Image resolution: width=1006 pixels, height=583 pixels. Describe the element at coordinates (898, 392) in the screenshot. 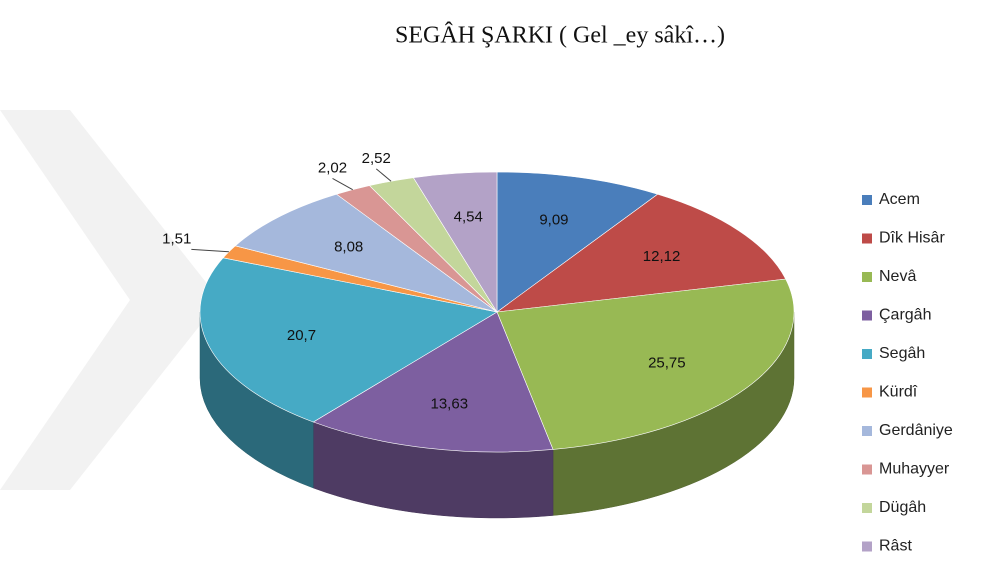

I see `legend-label: Kürdî` at that location.